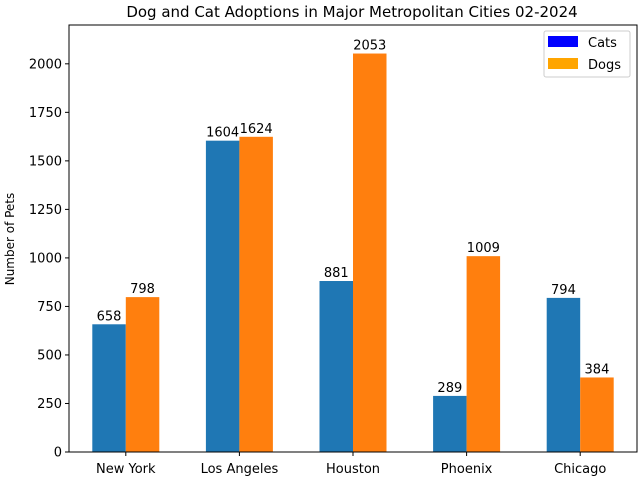 The image size is (640, 484). I want to click on x-tick-label: Phoenix, so click(467, 469).